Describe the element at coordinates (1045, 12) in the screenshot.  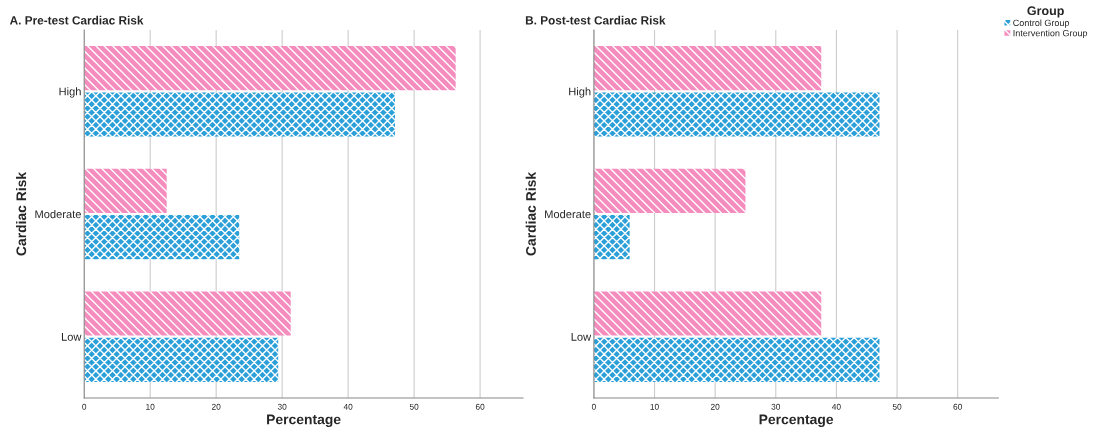
I see `legend-title: Group` at that location.